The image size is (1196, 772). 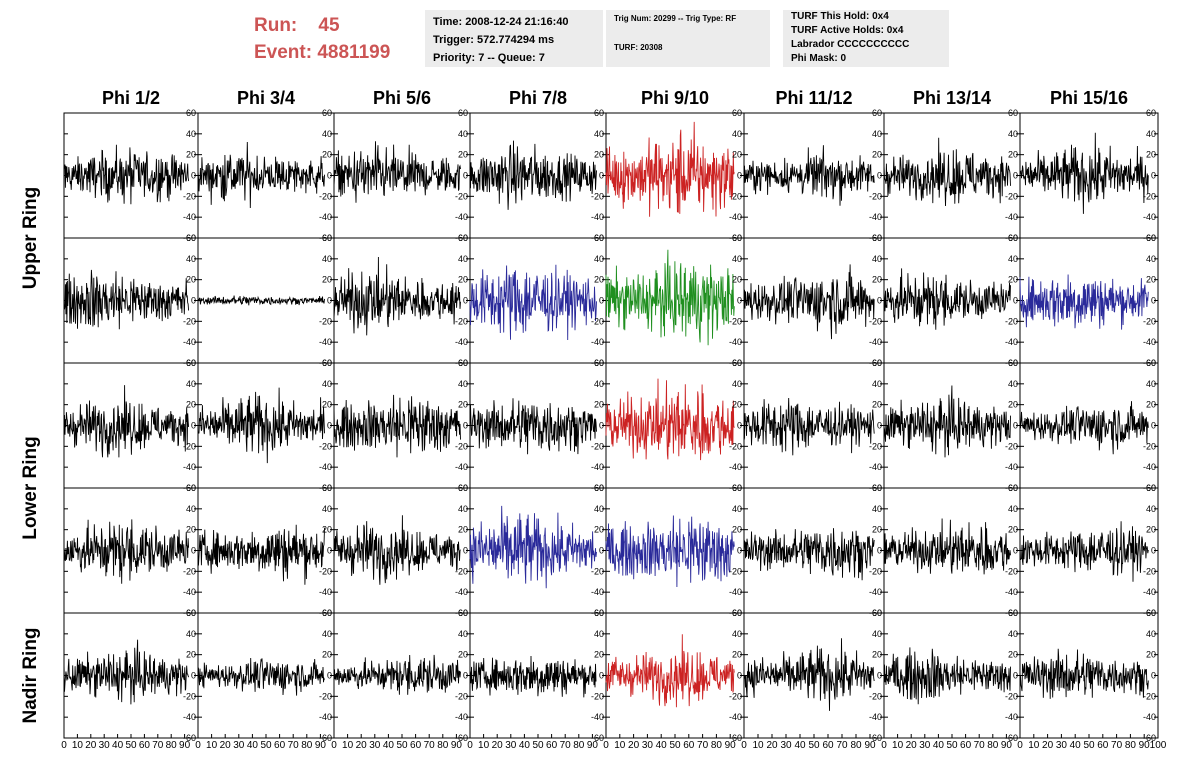 I want to click on ytick-r3-c6-60: 60, so click(x=877, y=363).